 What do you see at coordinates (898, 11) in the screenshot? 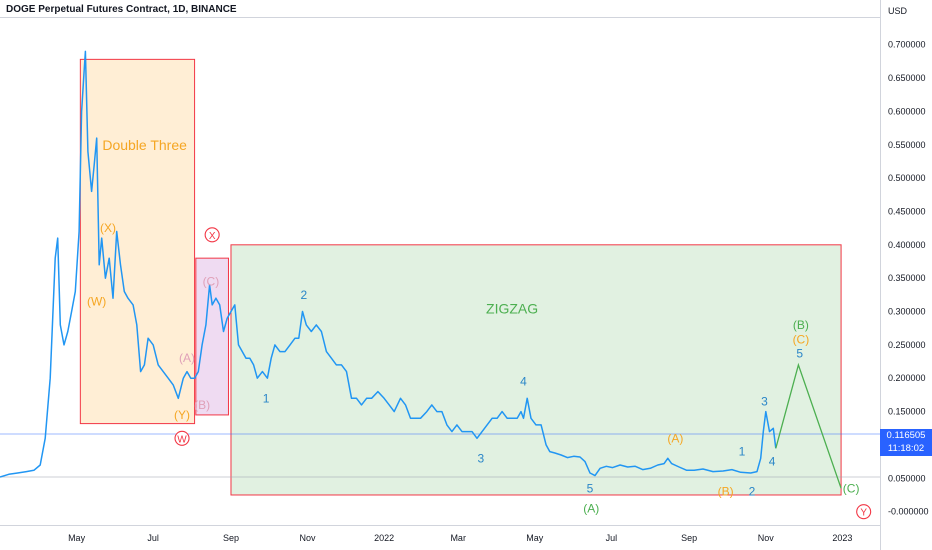
I see `currency-label: USD` at bounding box center [898, 11].